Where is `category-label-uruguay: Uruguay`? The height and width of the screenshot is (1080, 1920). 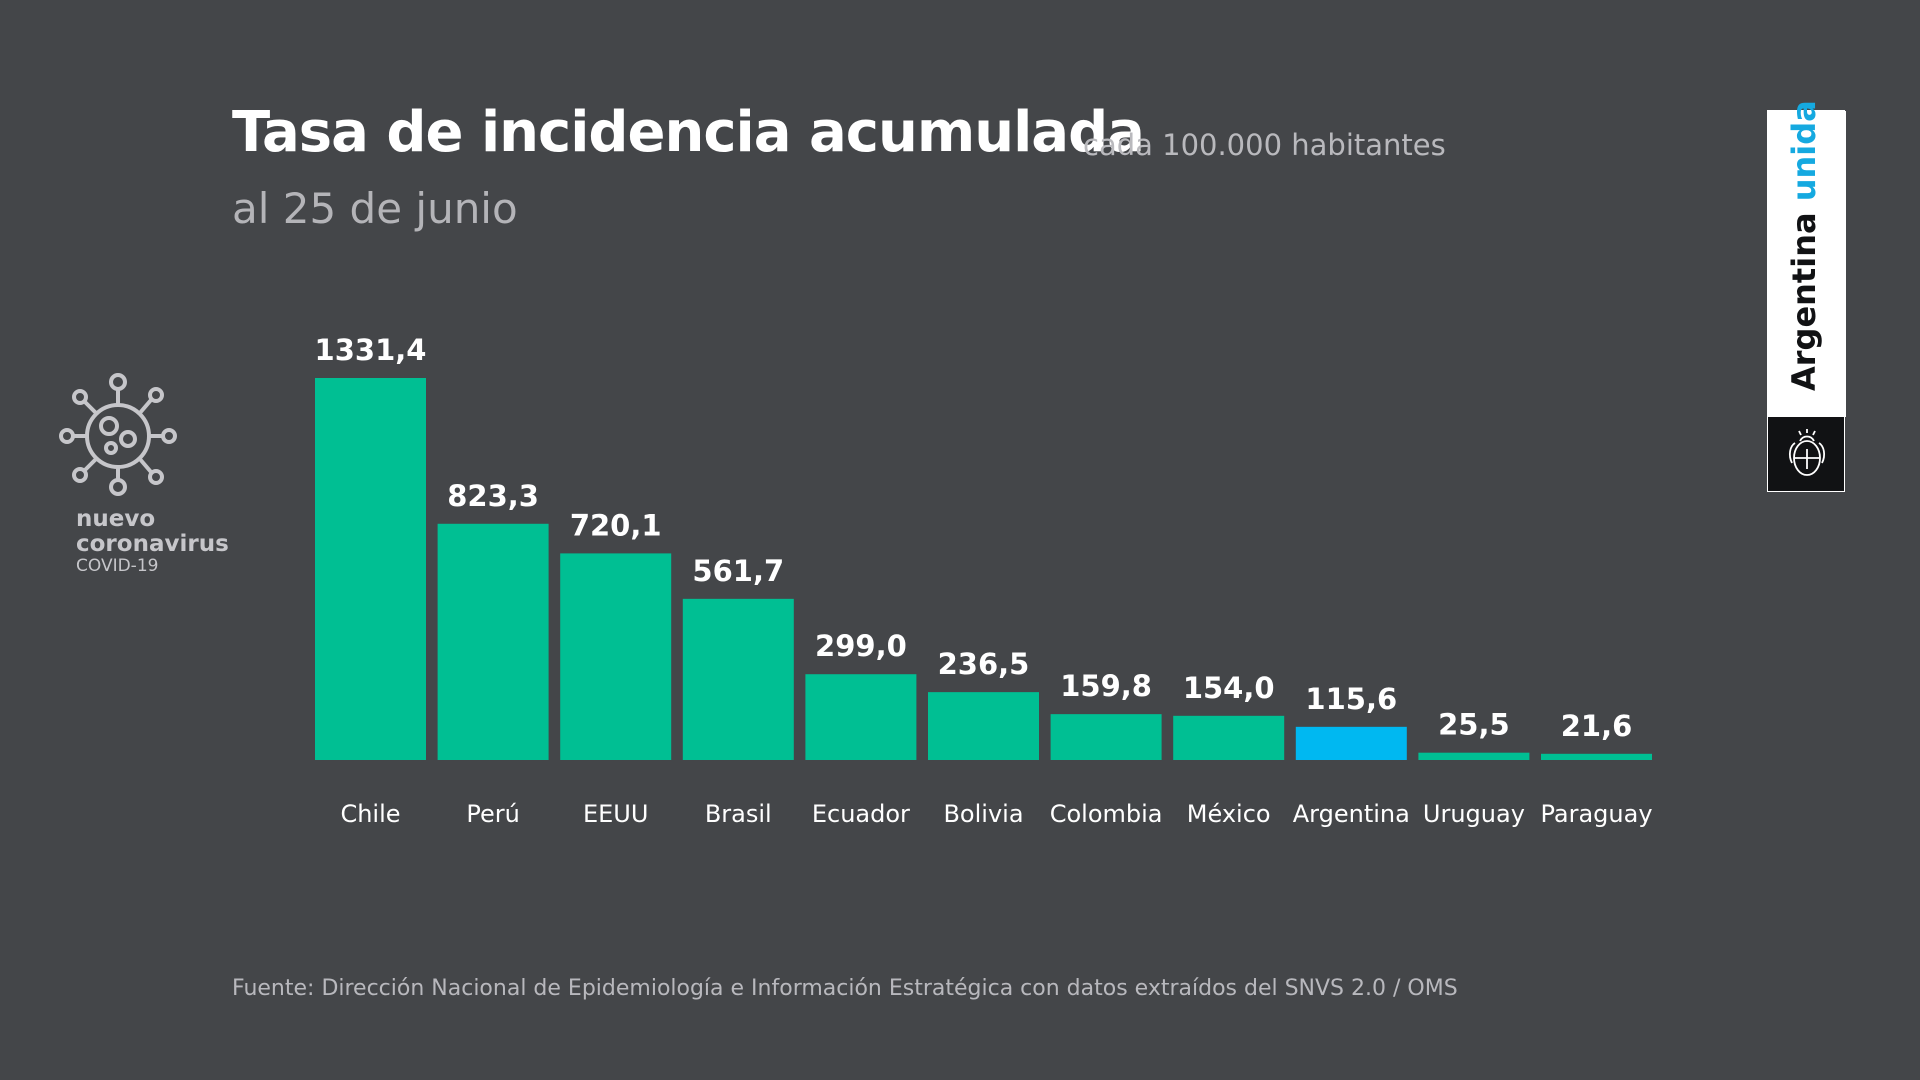
category-label-uruguay: Uruguay is located at coordinates (1474, 814).